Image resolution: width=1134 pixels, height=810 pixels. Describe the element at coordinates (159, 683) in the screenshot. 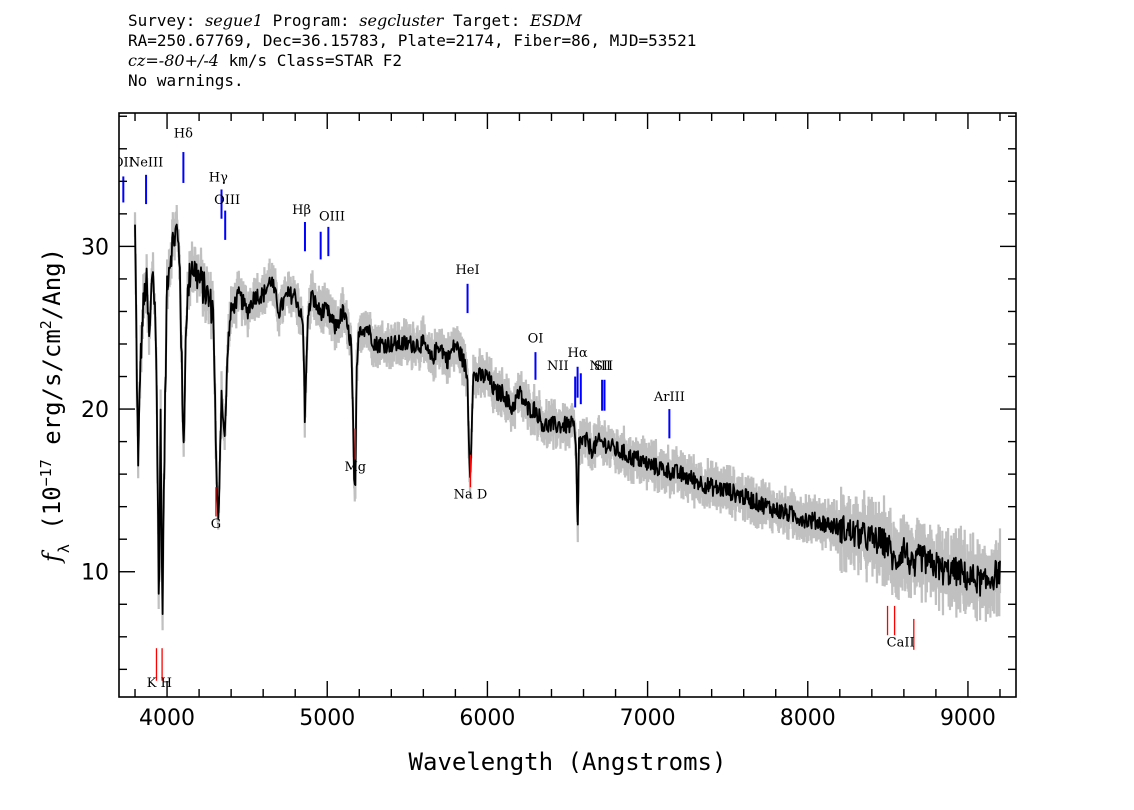

I see `line-label-k-h: K H` at that location.